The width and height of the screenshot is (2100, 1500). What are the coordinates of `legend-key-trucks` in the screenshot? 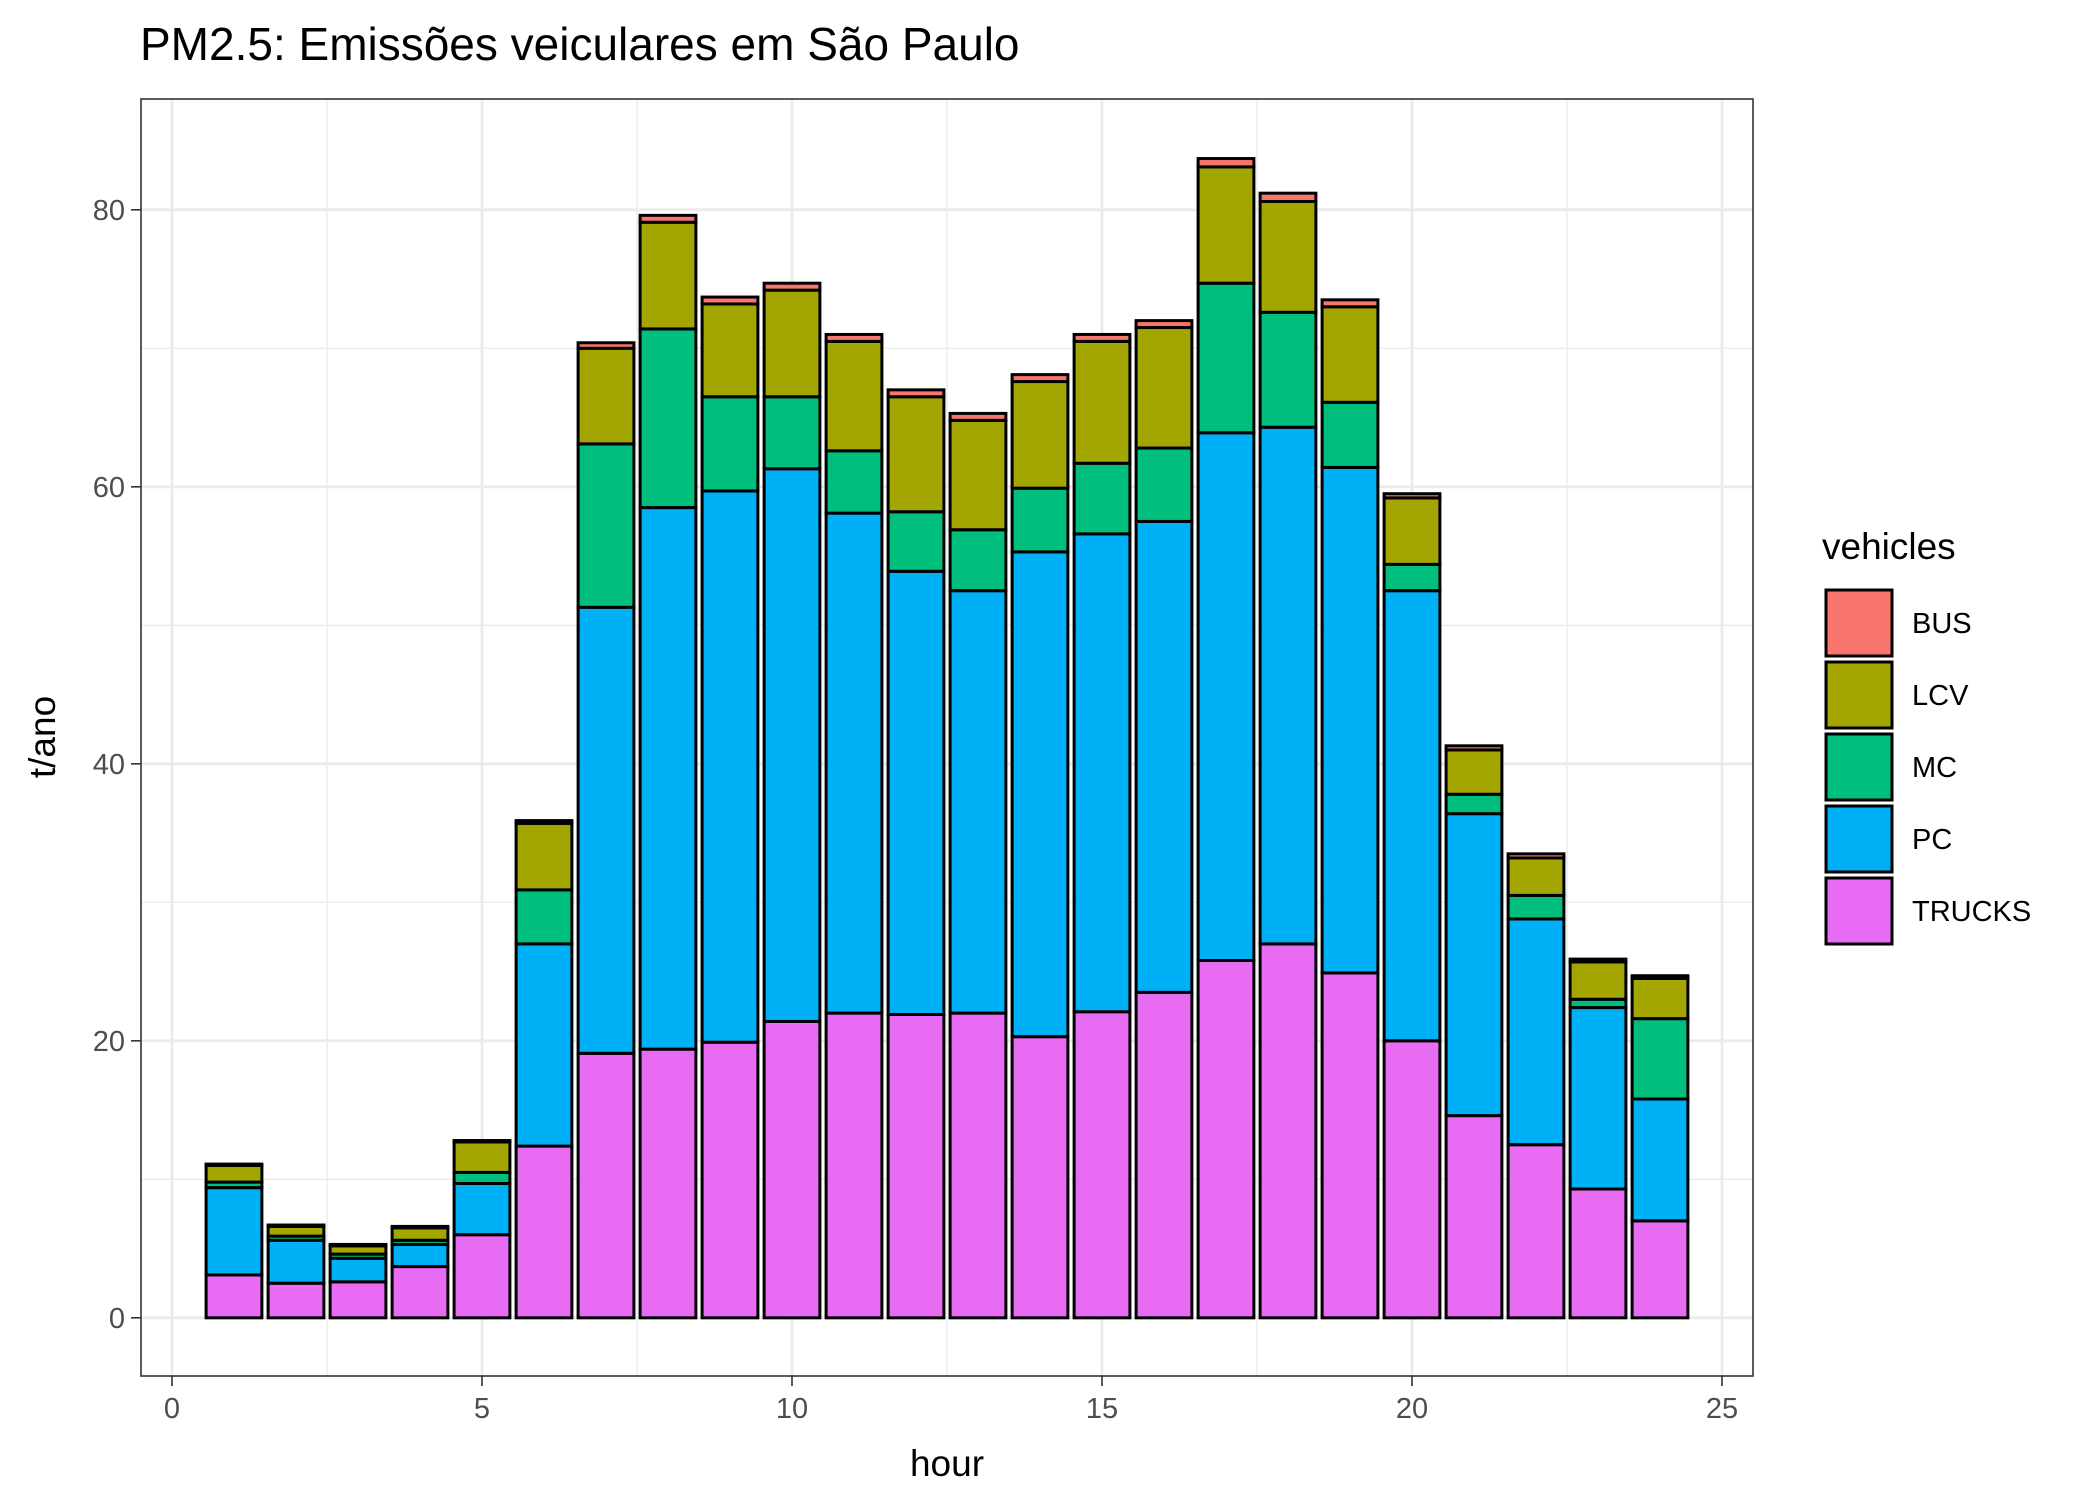 It's located at (1859, 911).